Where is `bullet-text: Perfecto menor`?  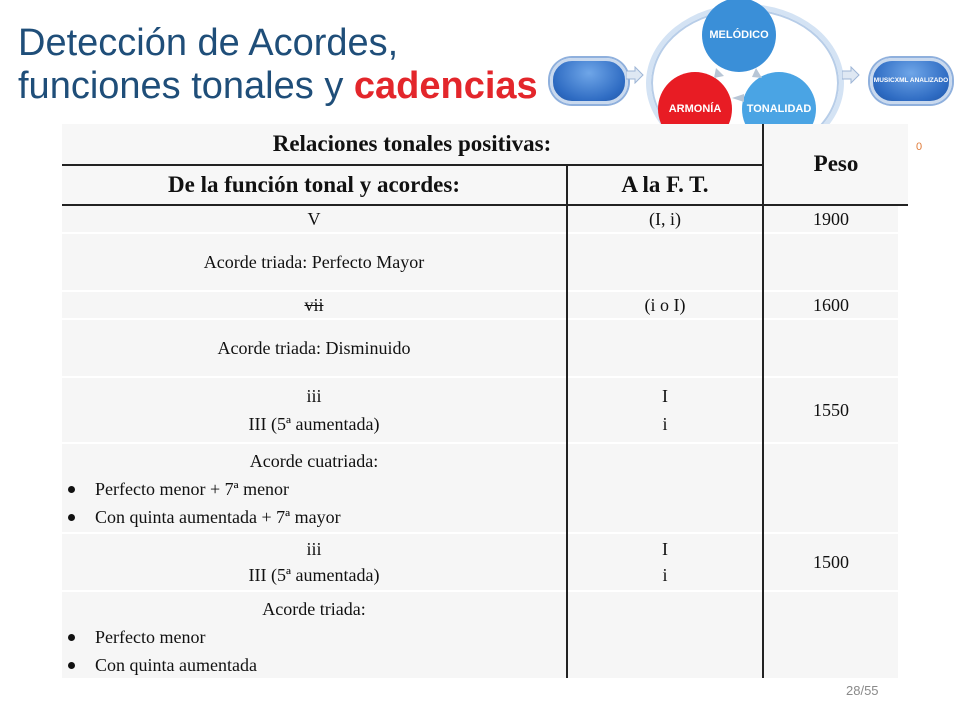 bullet-text: Perfecto menor is located at coordinates (150, 637).